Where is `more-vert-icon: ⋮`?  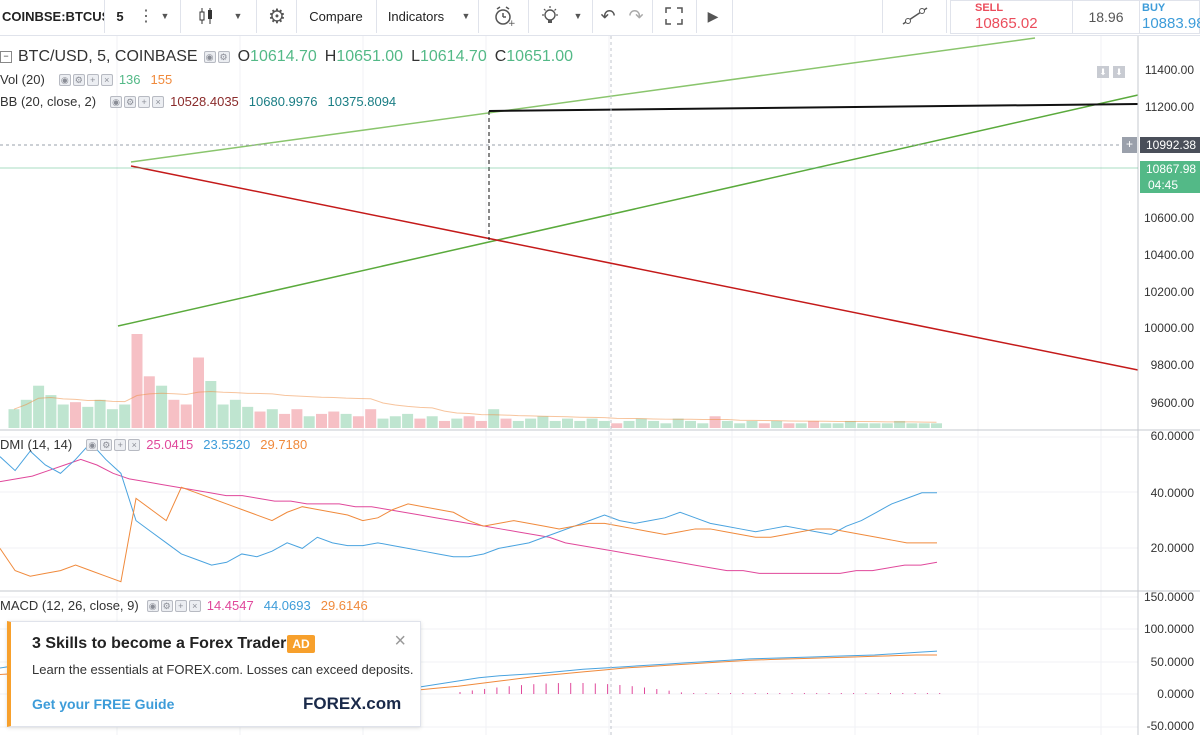 more-vert-icon: ⋮ is located at coordinates (146, 16).